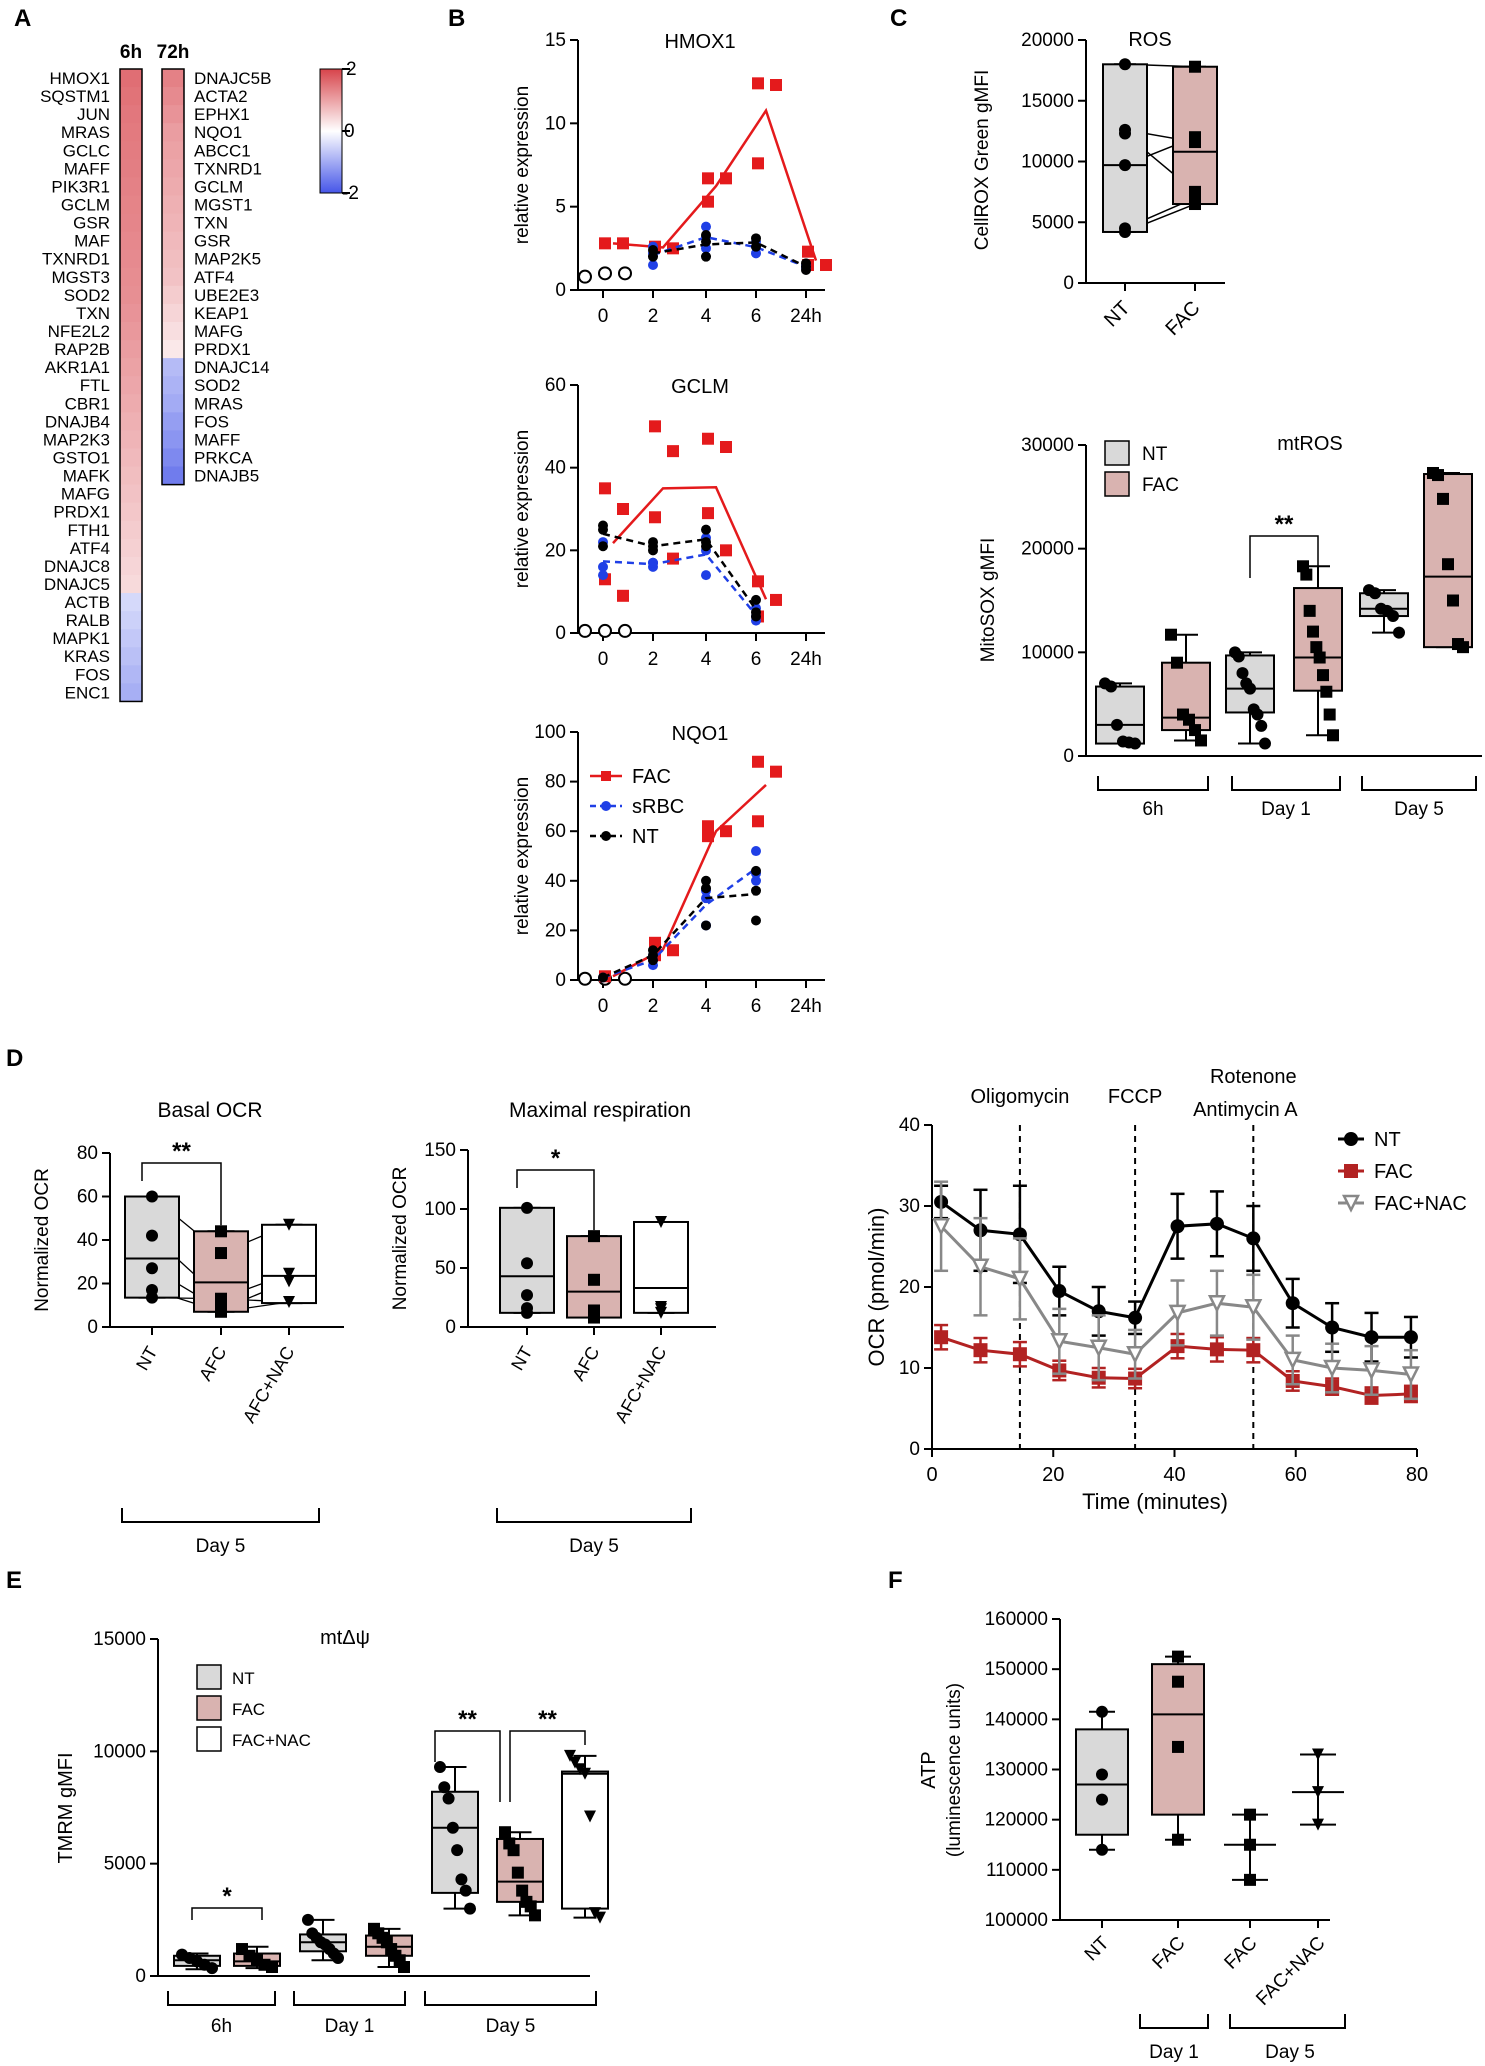 Image resolution: width=1485 pixels, height=2066 pixels. Describe the element at coordinates (209, 1677) in the screenshot. I see `tmrm-legend-swatch` at that location.